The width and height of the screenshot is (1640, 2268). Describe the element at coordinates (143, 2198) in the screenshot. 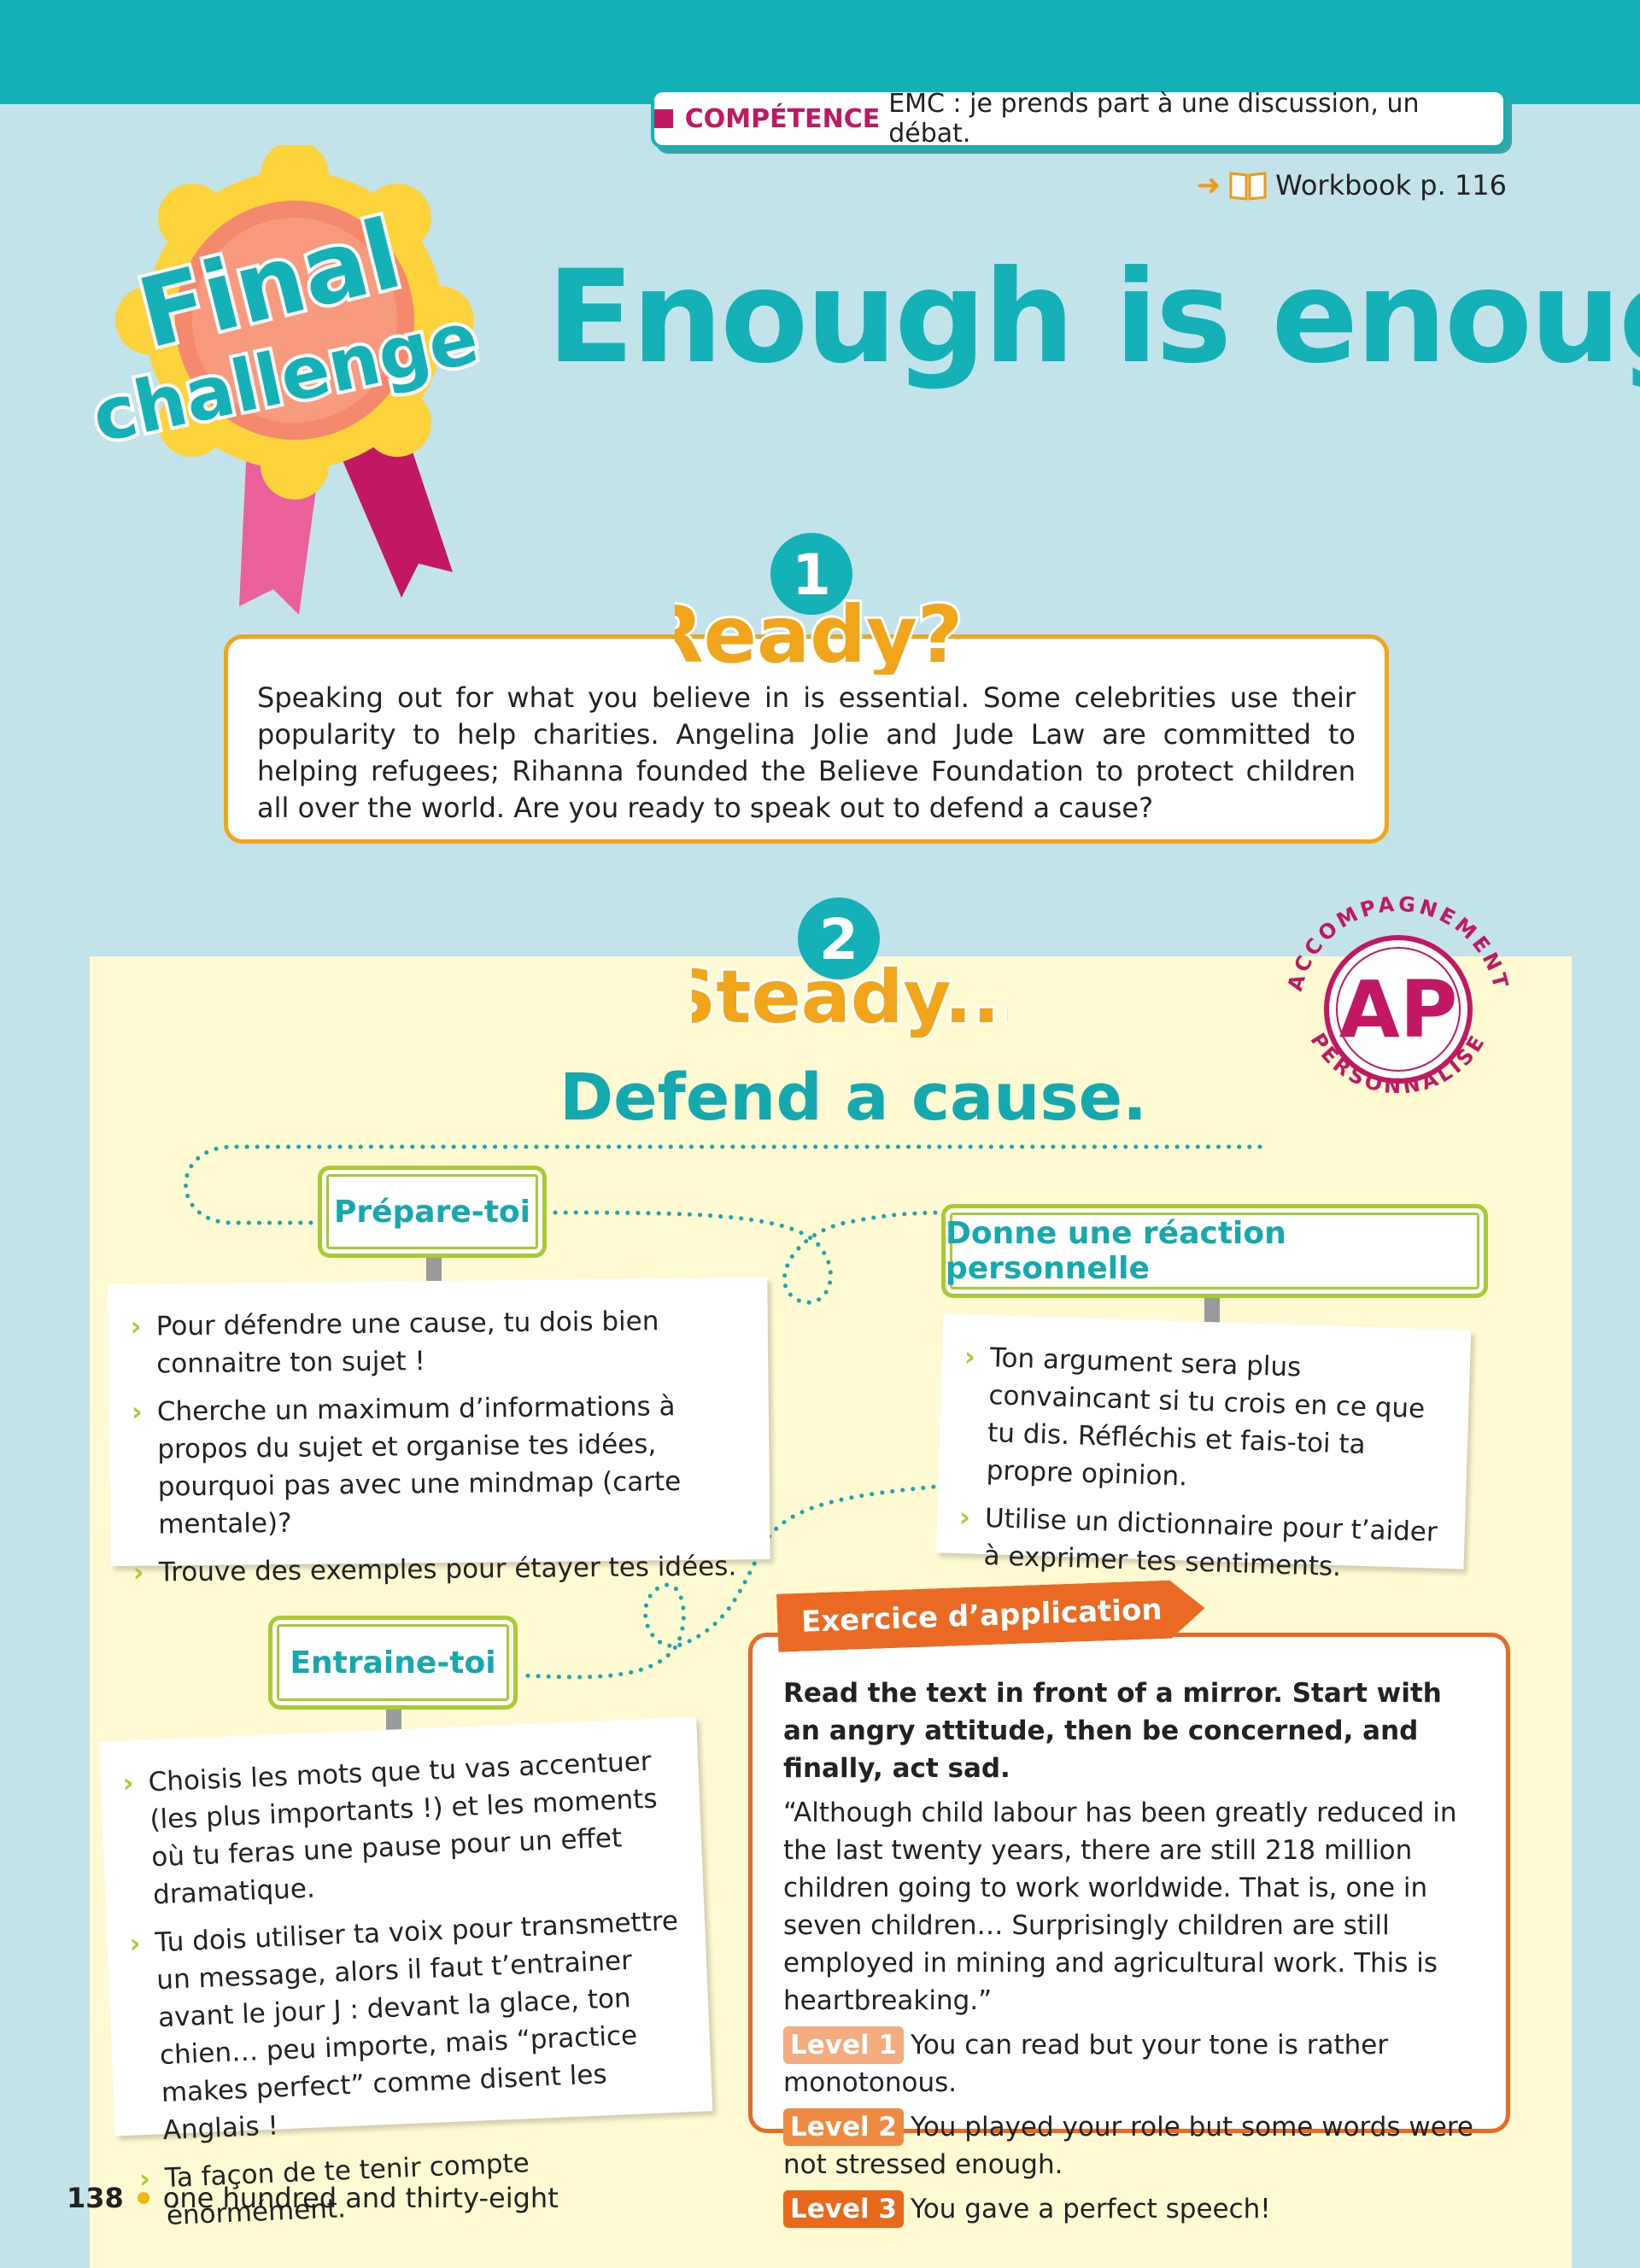

I see `bullet-dot-icon` at that location.